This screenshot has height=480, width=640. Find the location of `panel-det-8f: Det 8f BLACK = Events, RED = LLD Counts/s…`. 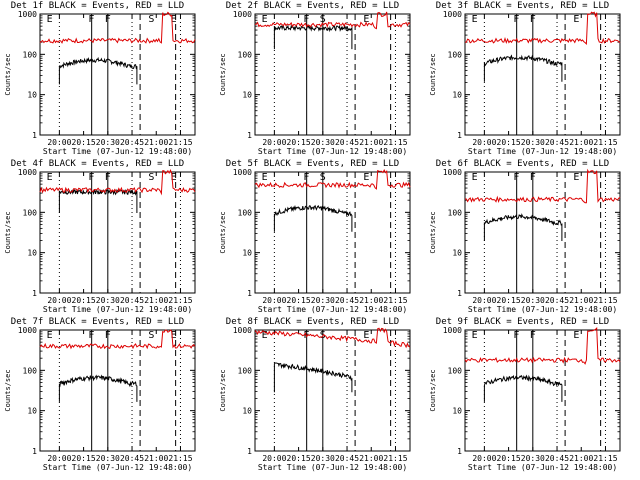

panel-det-8f: Det 8f BLACK = Events, RED = LLD Counts/s… is located at coordinates (315, 394).